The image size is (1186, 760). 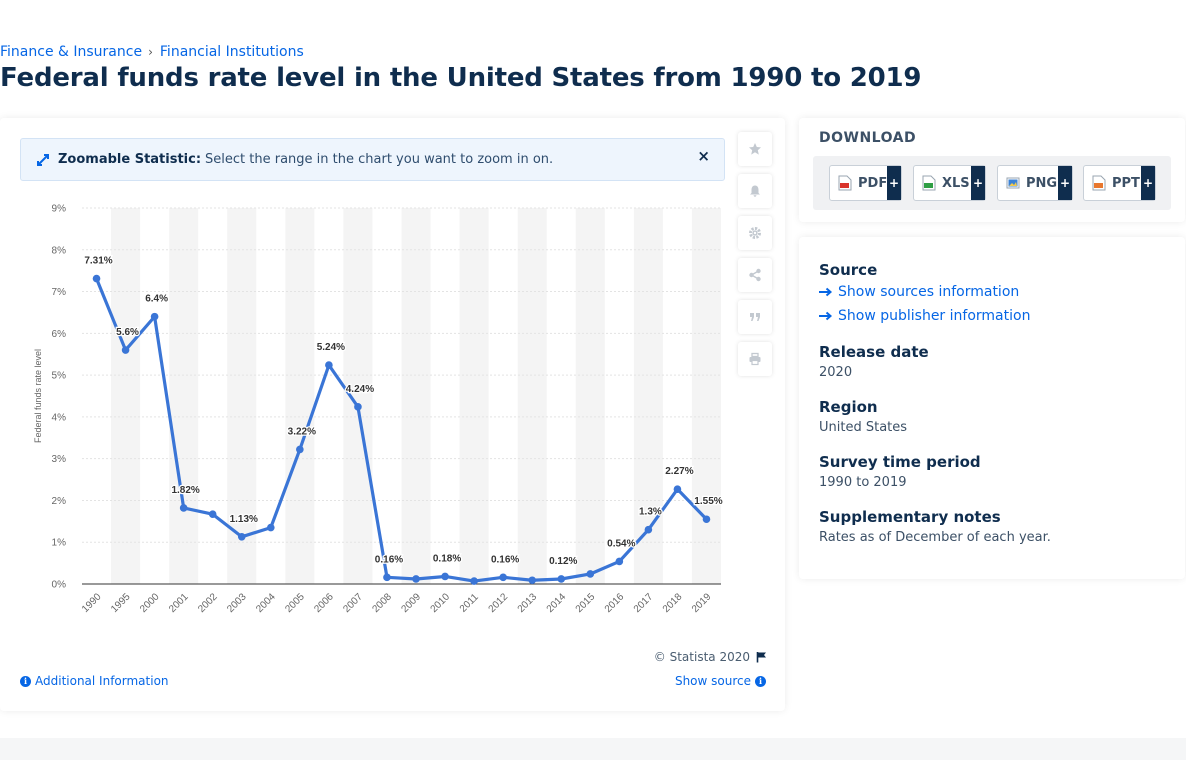 I want to click on show-source-link: Show source i, so click(x=720, y=681).